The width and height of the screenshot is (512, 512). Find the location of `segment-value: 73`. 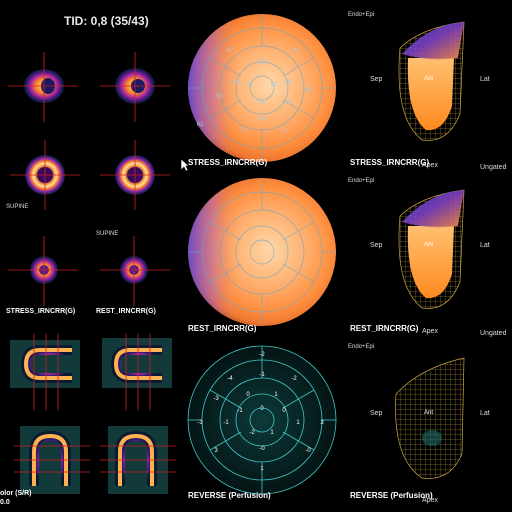

segment-value: 73 is located at coordinates (244, 131).